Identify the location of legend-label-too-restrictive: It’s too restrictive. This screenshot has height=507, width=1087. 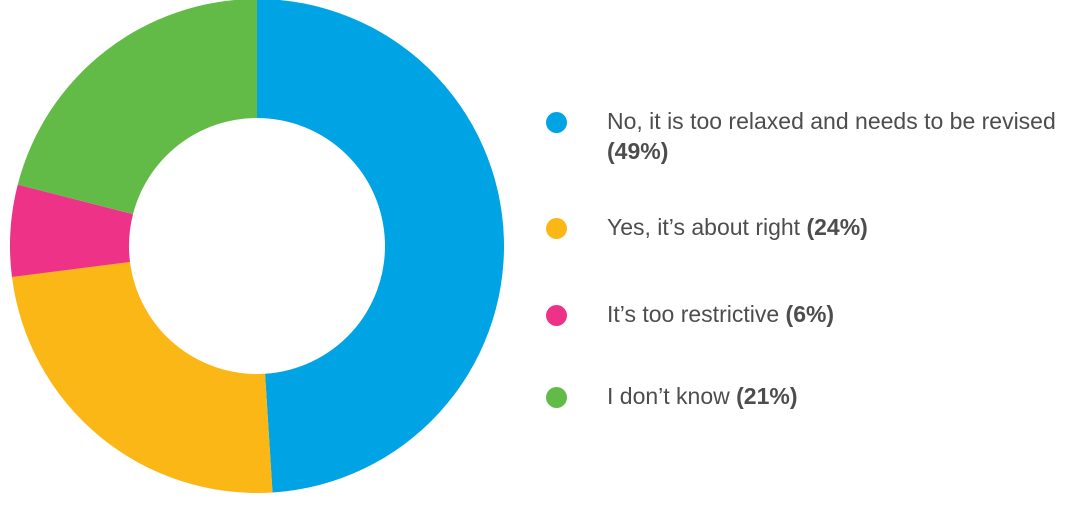
(693, 314).